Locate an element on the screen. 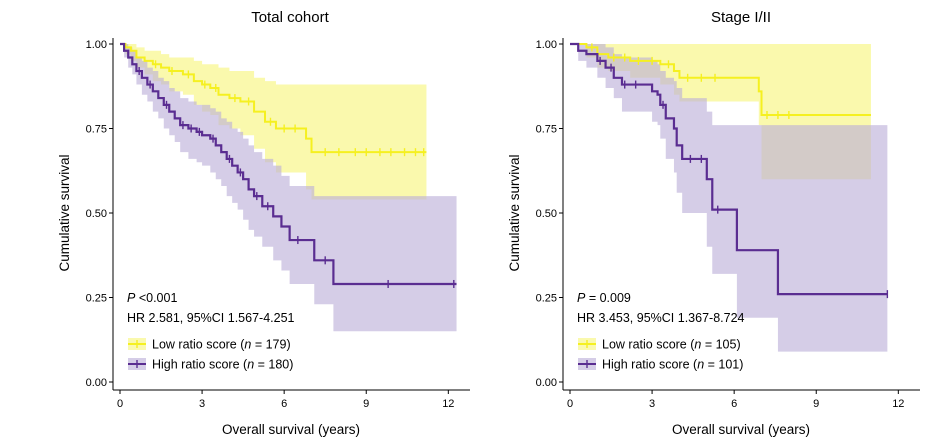  legend-n-value: = 179) is located at coordinates (270, 345).